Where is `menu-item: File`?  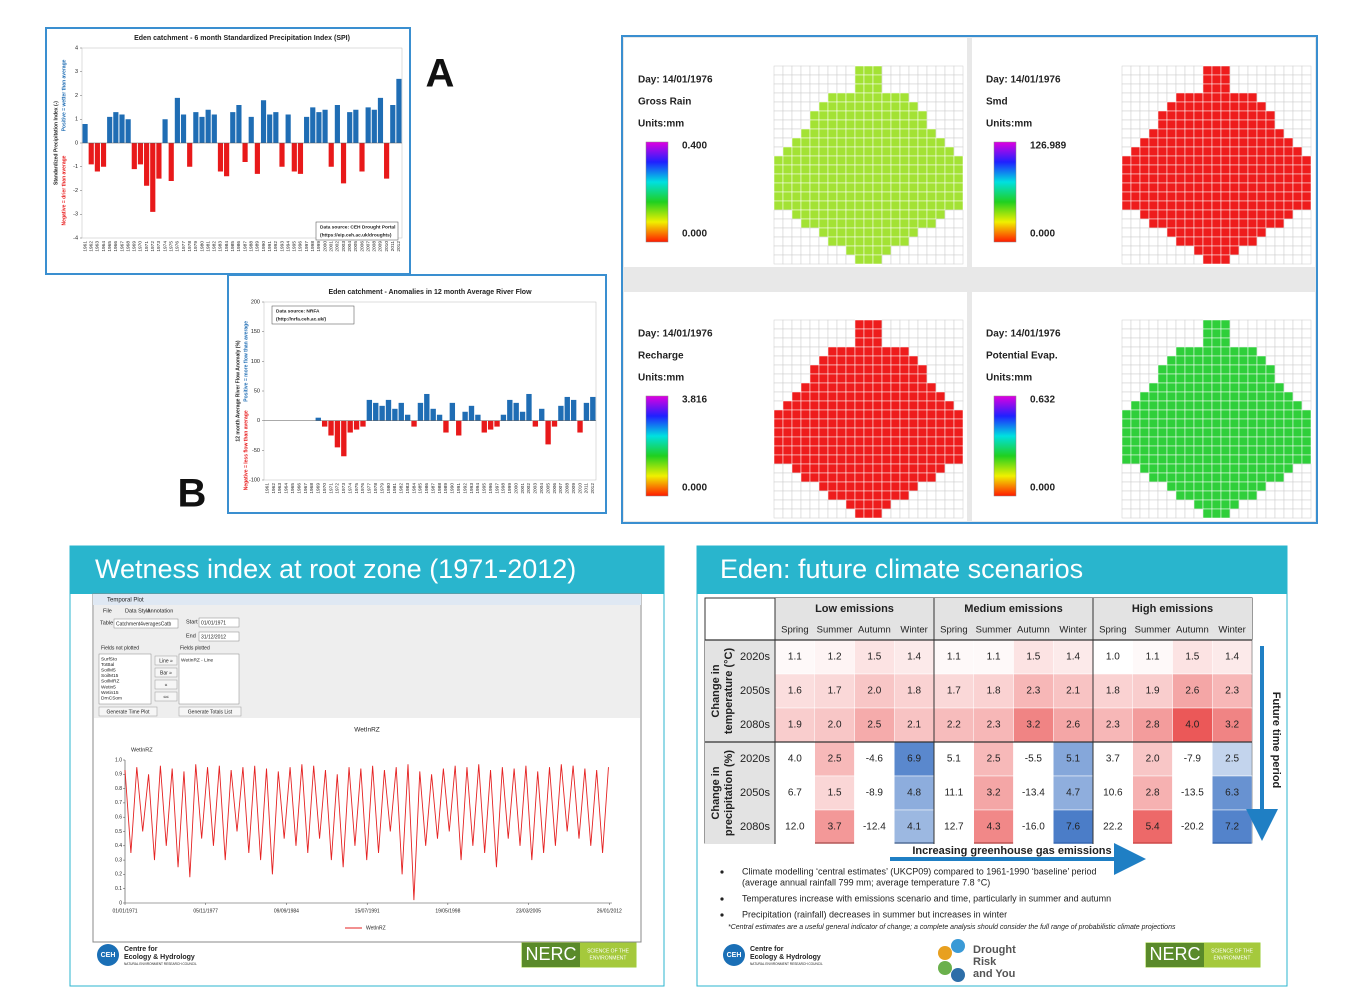
menu-item: File is located at coordinates (107, 611).